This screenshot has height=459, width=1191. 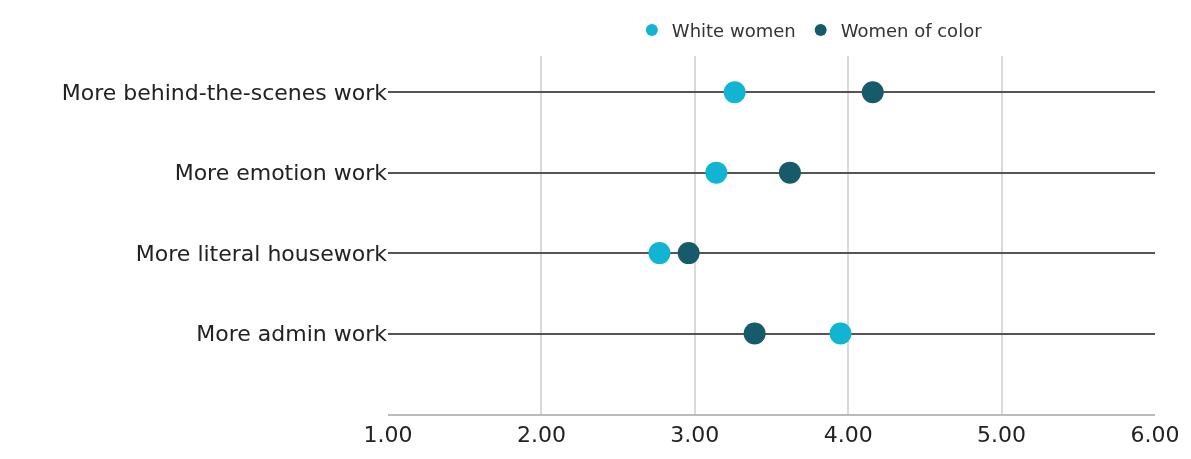 I want to click on x-tick-label: 3.00, so click(x=695, y=435).